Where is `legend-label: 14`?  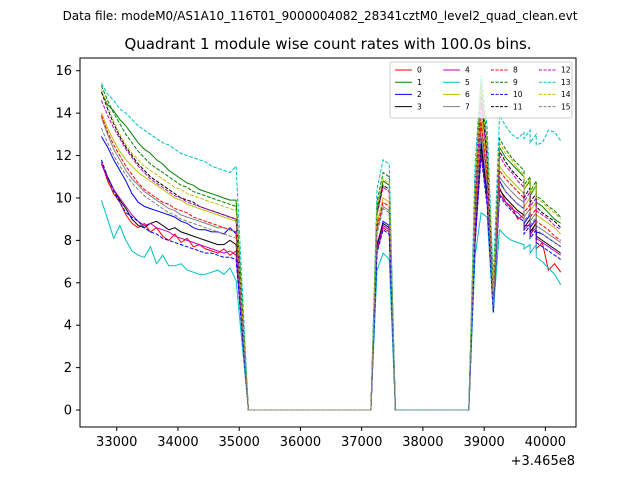
legend-label: 14 is located at coordinates (566, 94).